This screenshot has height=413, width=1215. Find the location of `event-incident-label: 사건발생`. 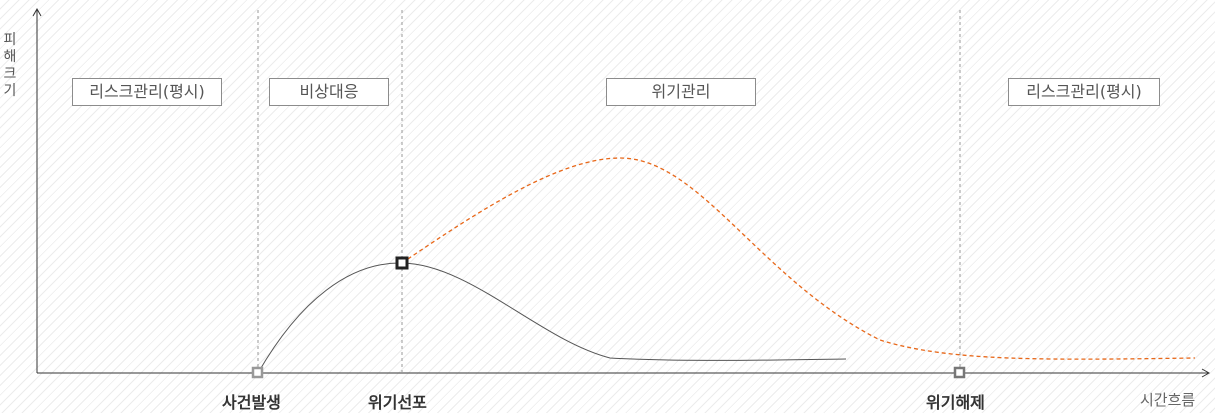

event-incident-label: 사건발생 is located at coordinates (251, 402).